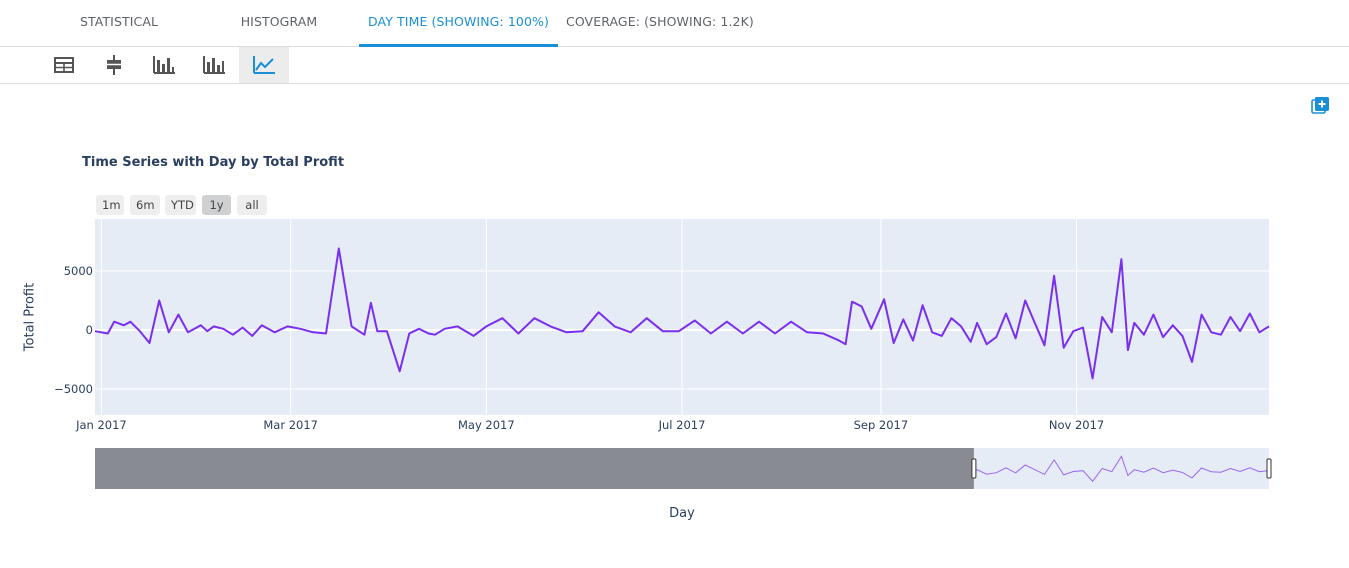 This screenshot has height=568, width=1349. What do you see at coordinates (1076, 425) in the screenshot?
I see `x-tick-label: Nov 2017` at bounding box center [1076, 425].